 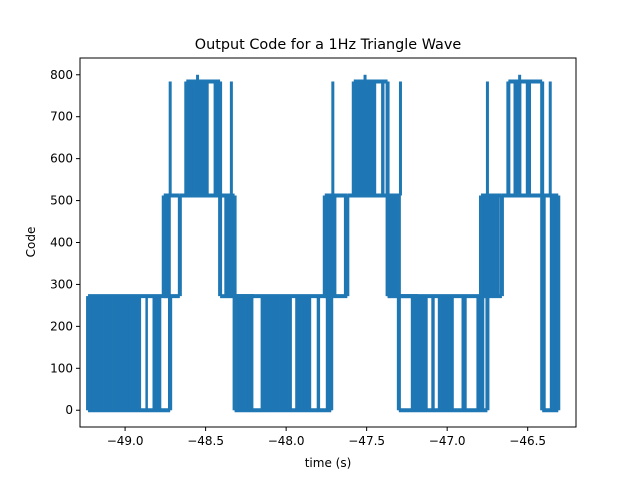 I want to click on x-tick-label: −47.0, so click(x=447, y=441).